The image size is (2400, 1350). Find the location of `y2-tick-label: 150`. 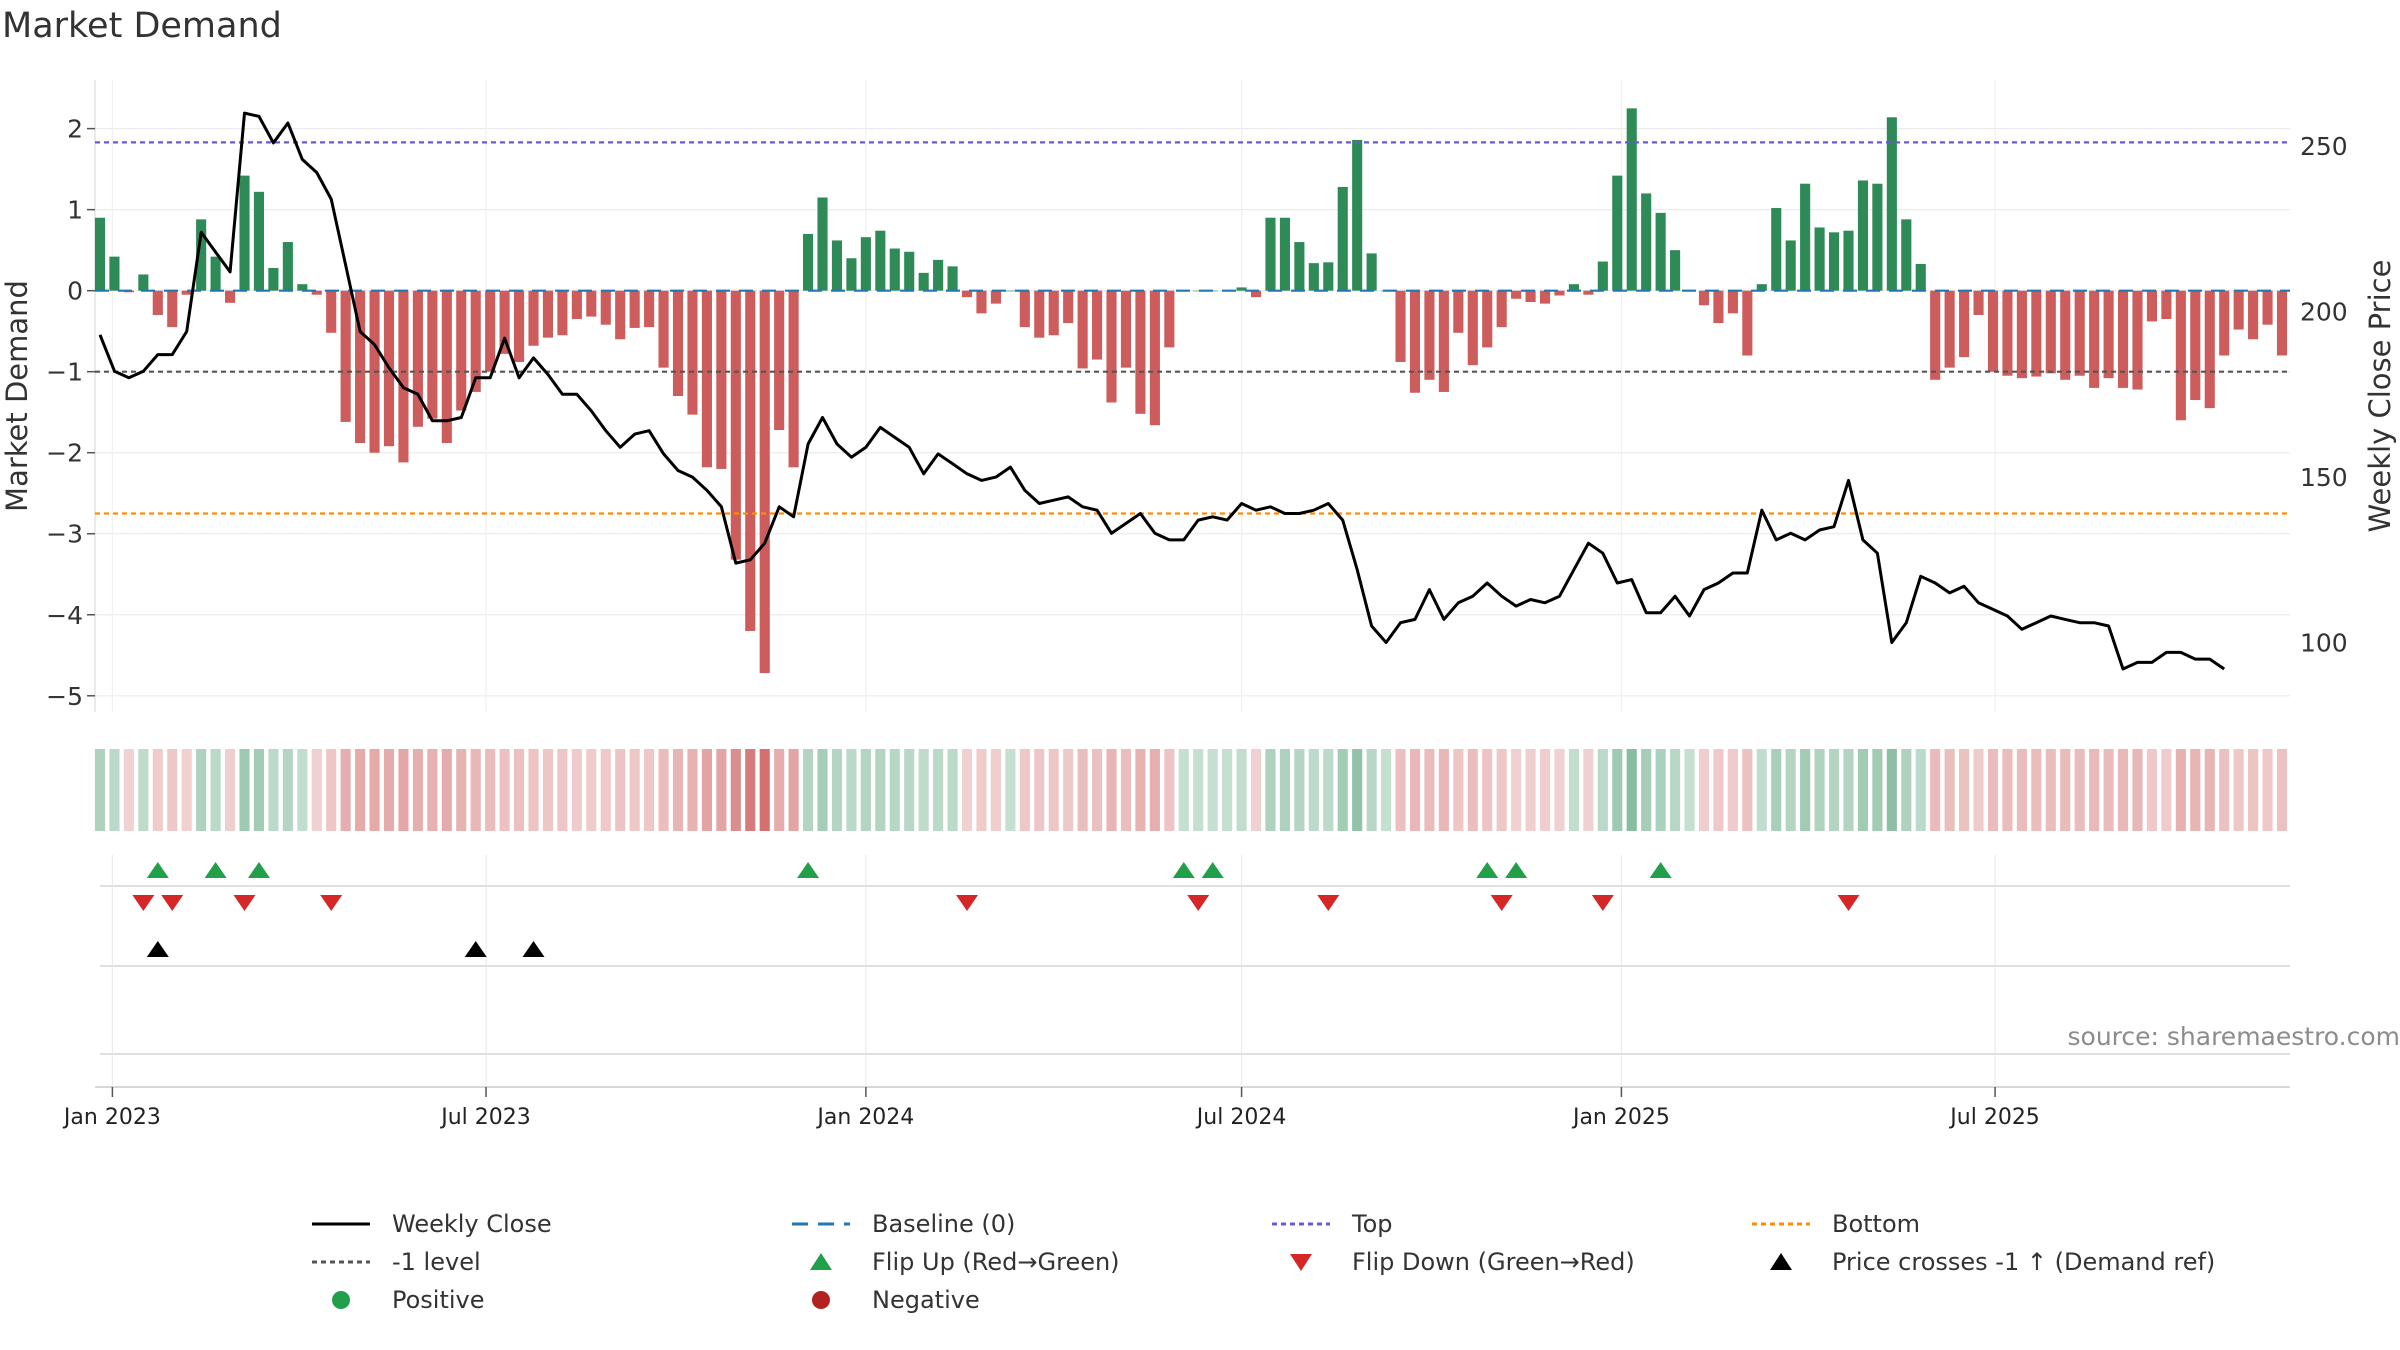

y2-tick-label: 150 is located at coordinates (2324, 477).